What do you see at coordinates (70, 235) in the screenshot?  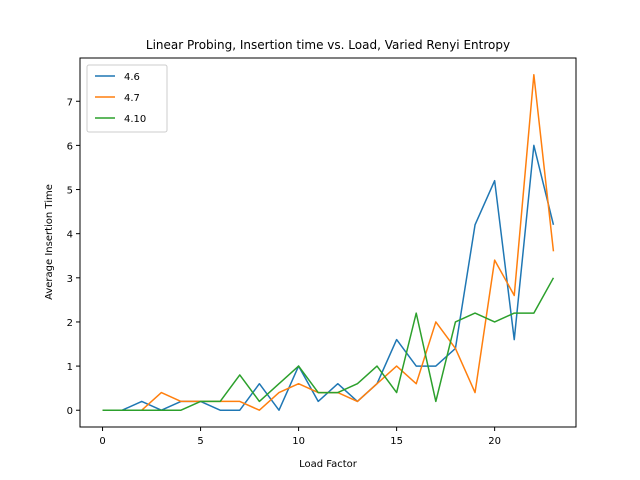 I see `y-tick-label: 4` at bounding box center [70, 235].